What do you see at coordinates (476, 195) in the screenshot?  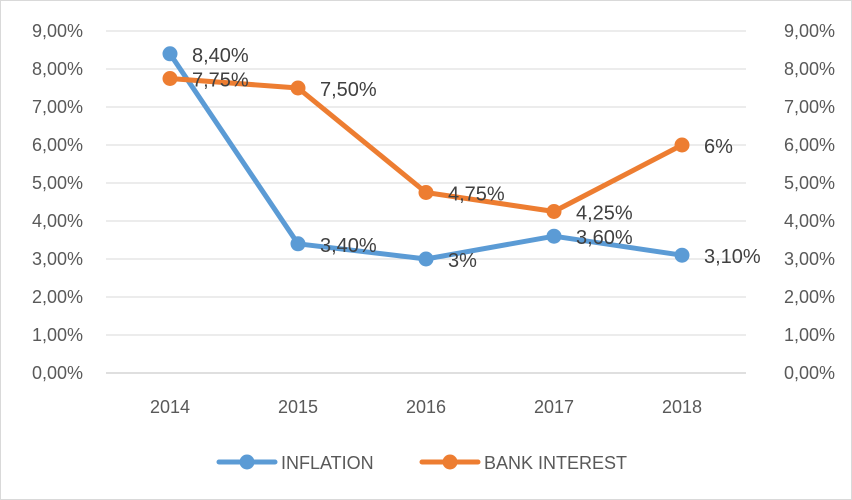 I see `data-label: 4,75%` at bounding box center [476, 195].